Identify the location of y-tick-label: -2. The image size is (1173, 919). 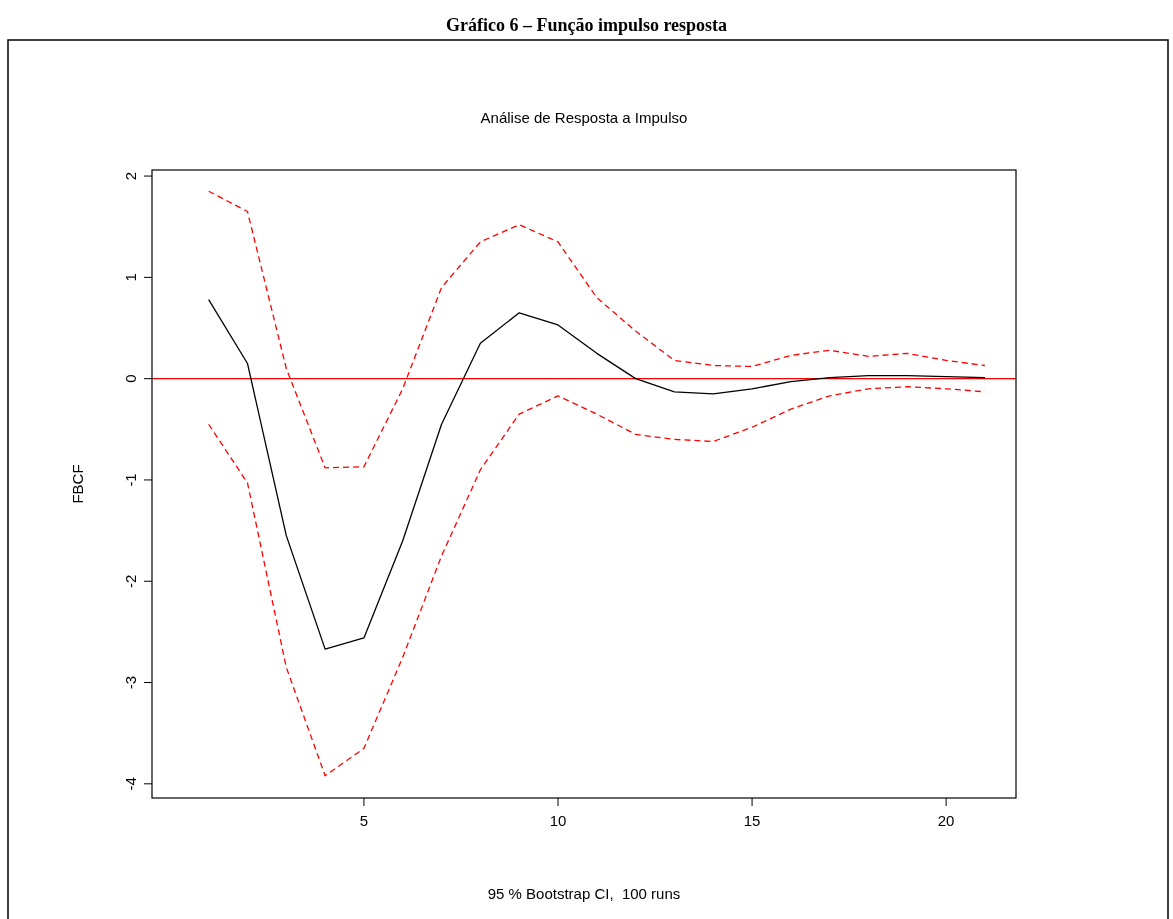
(130, 581).